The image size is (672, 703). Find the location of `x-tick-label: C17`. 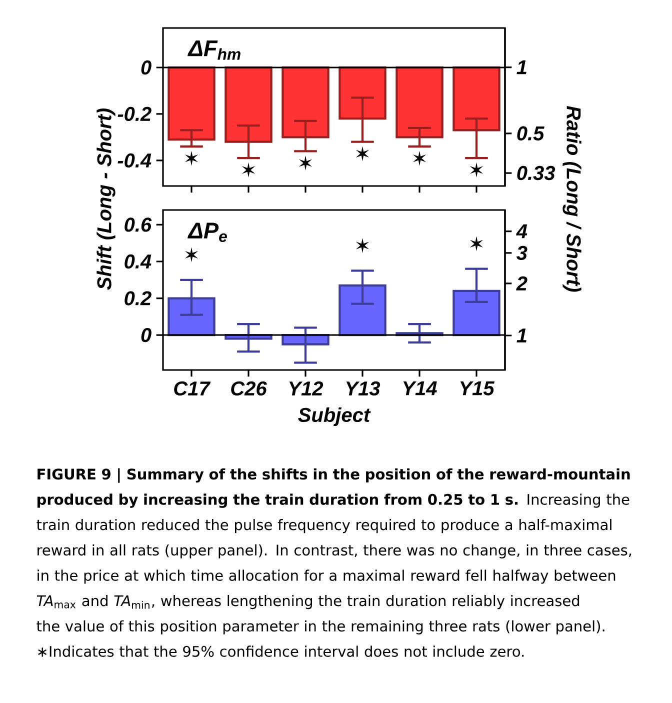

x-tick-label: C17 is located at coordinates (192, 388).